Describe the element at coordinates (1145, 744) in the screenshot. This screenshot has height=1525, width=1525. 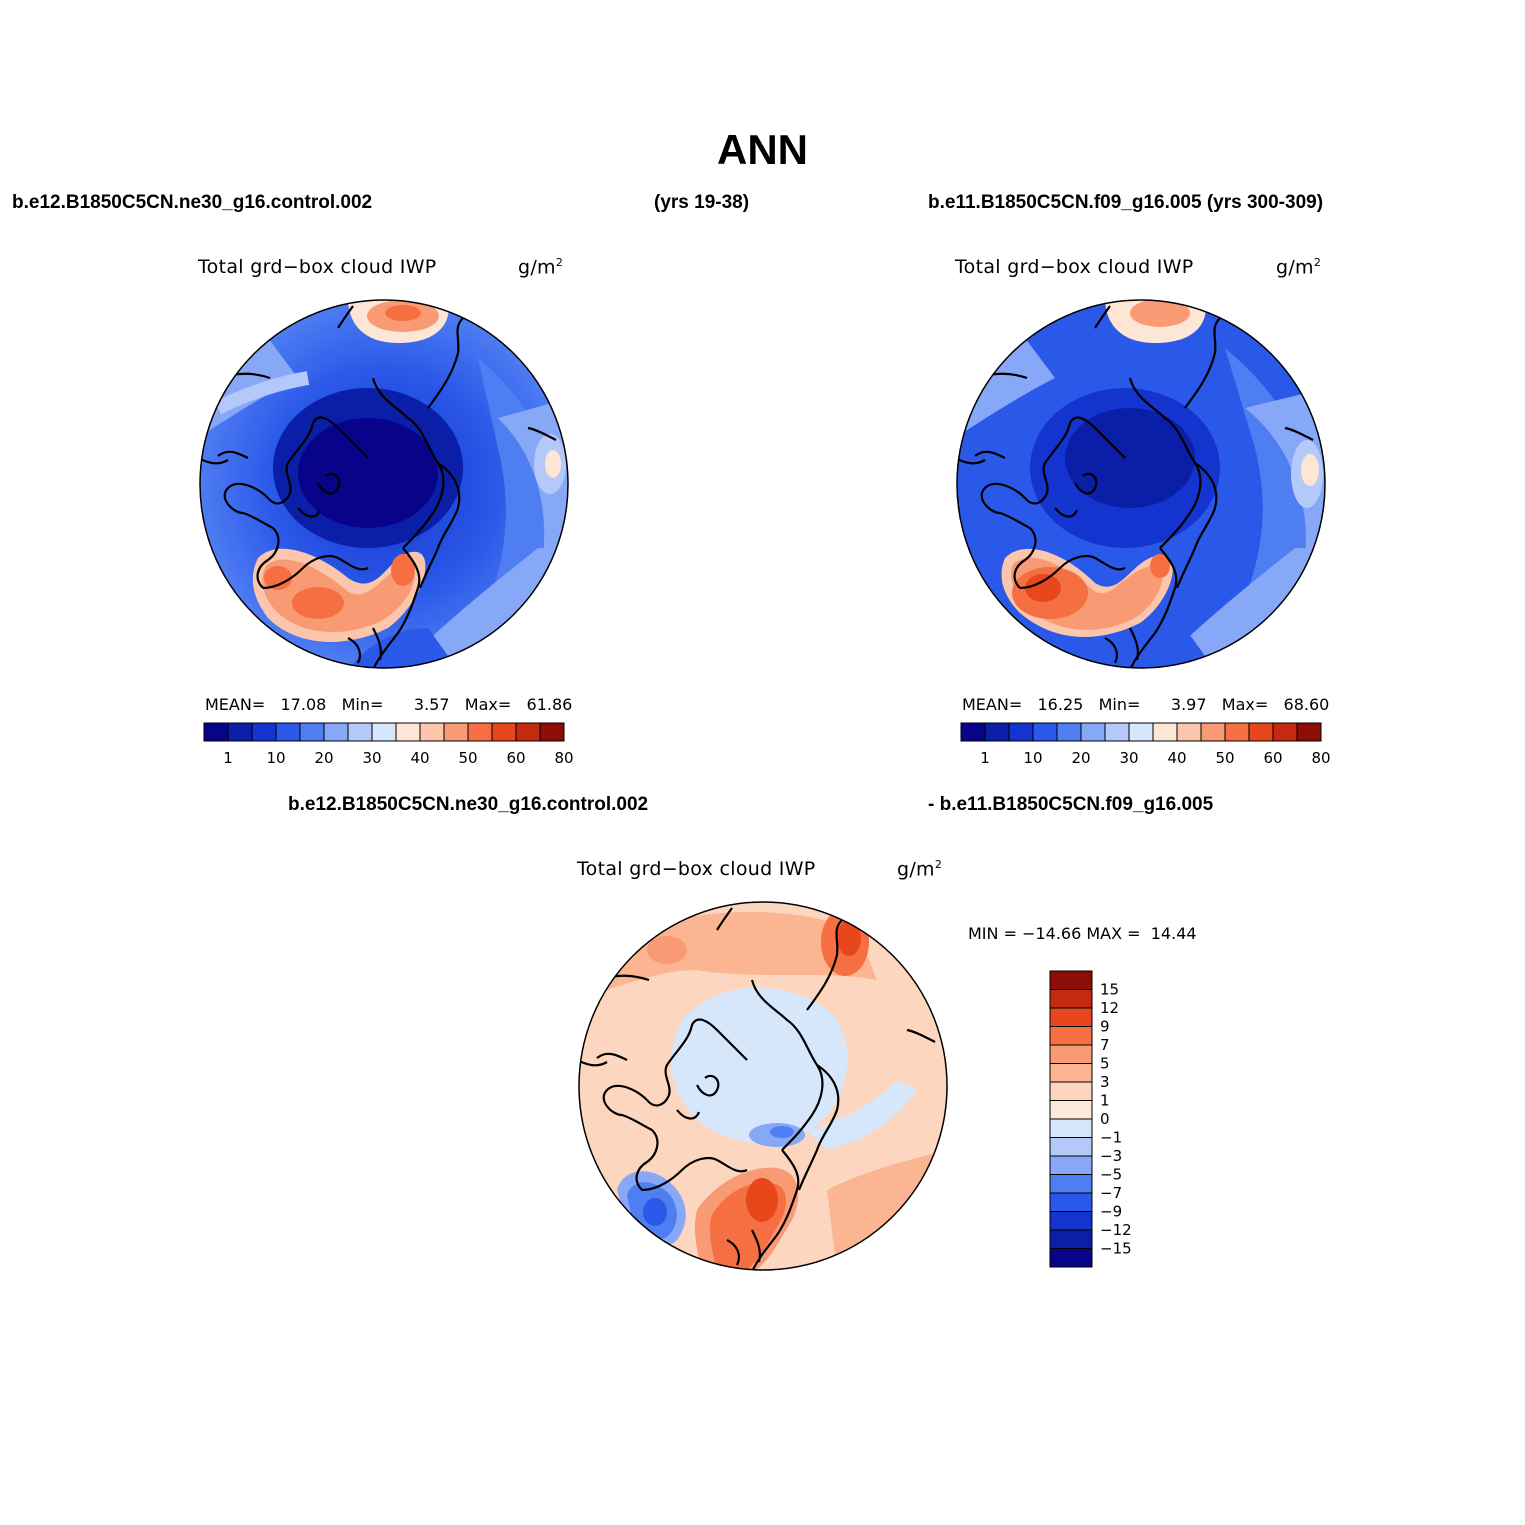
I see `panel2-colorbar: 1 10 20 30 40 50 60 80` at that location.